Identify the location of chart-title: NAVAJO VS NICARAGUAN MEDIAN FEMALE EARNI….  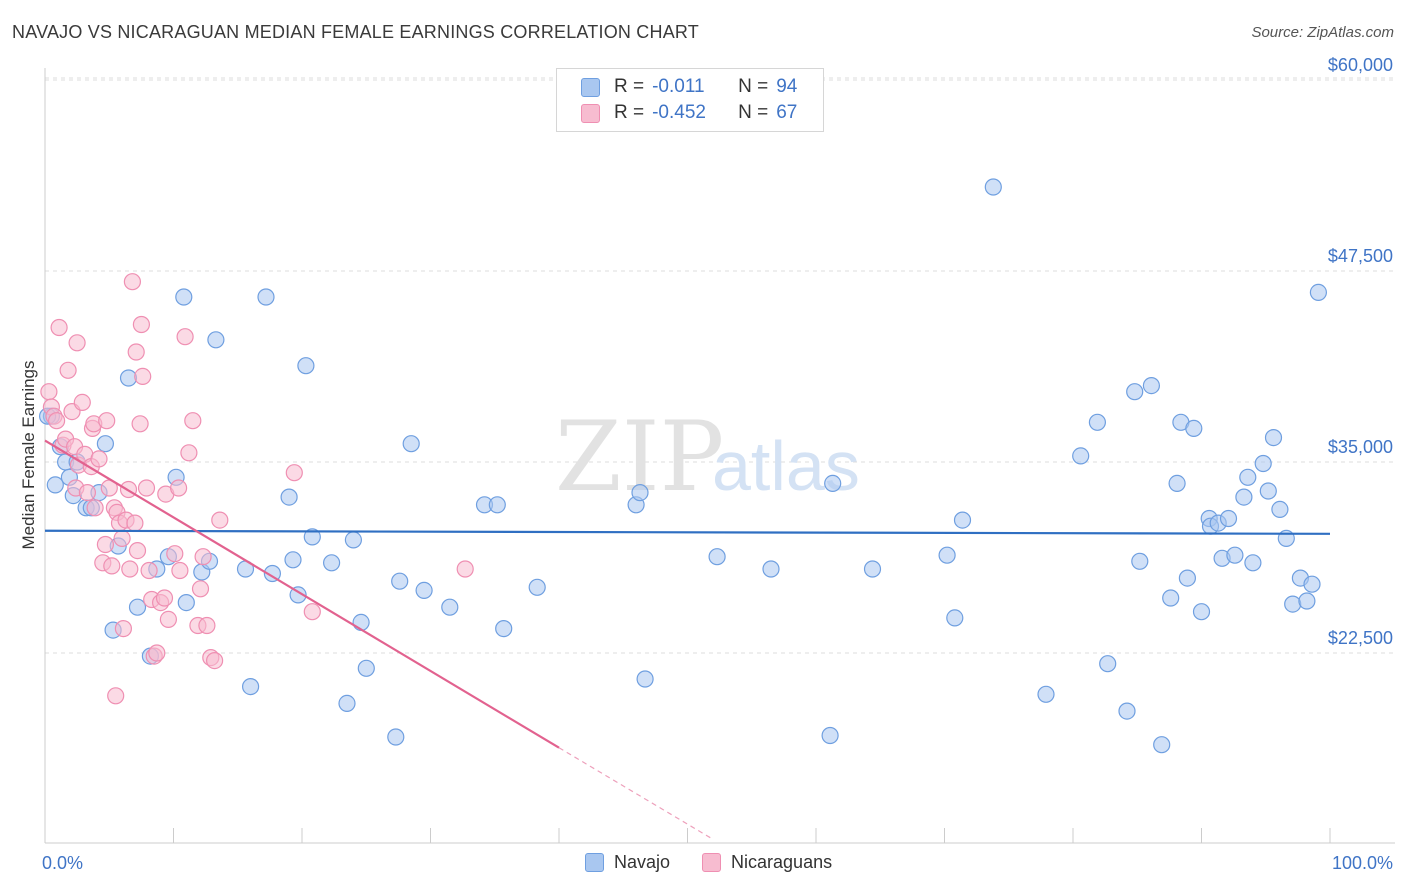
(355, 32).